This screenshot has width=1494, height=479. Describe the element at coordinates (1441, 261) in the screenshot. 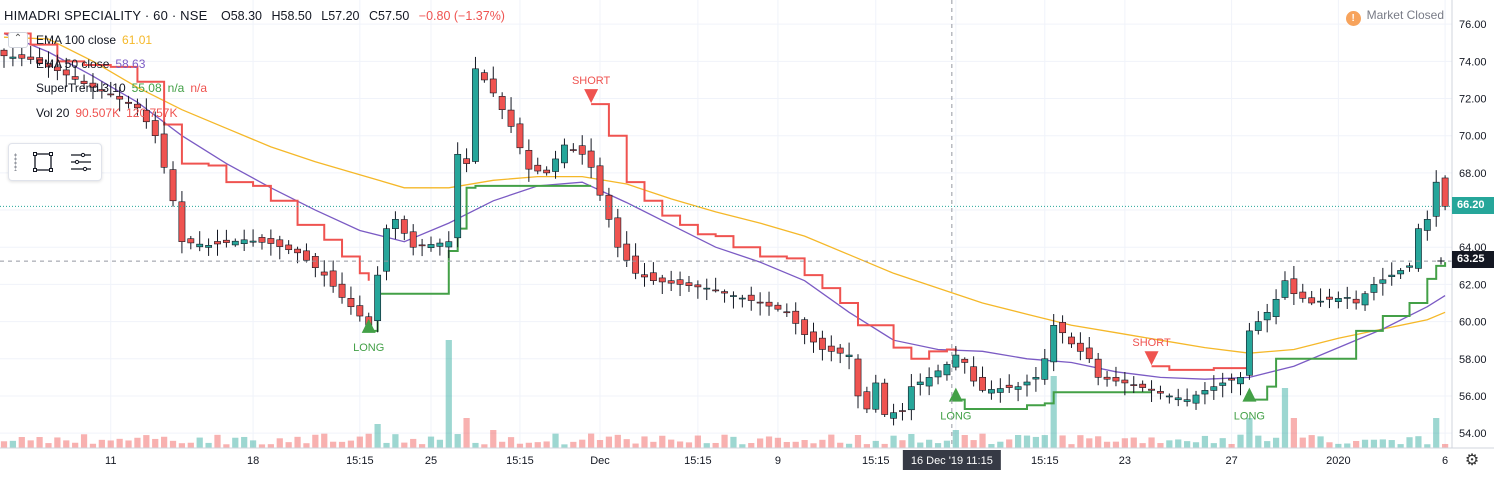

I see `crosshair-plus-icon: +` at that location.